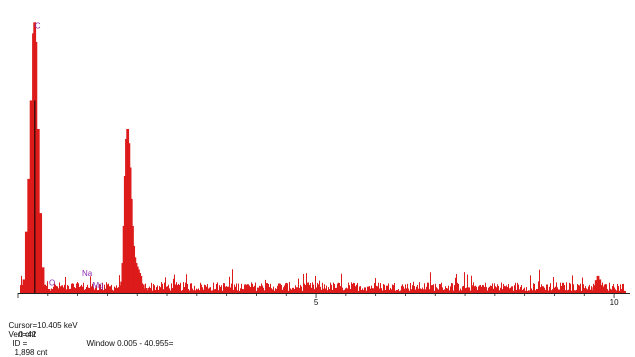 The width and height of the screenshot is (635, 357). What do you see at coordinates (43, 325) in the screenshot?
I see `cursor-readout: Cursor=10.405 keV` at bounding box center [43, 325].